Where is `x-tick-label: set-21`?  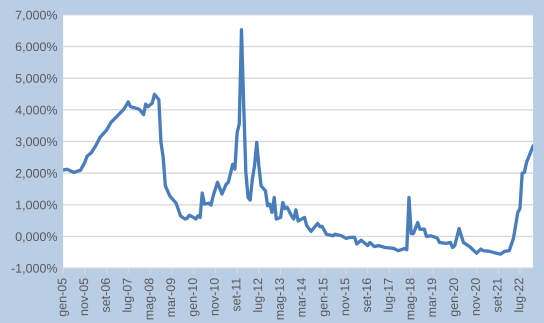 x-tick-label: set-21 is located at coordinates (497, 295).